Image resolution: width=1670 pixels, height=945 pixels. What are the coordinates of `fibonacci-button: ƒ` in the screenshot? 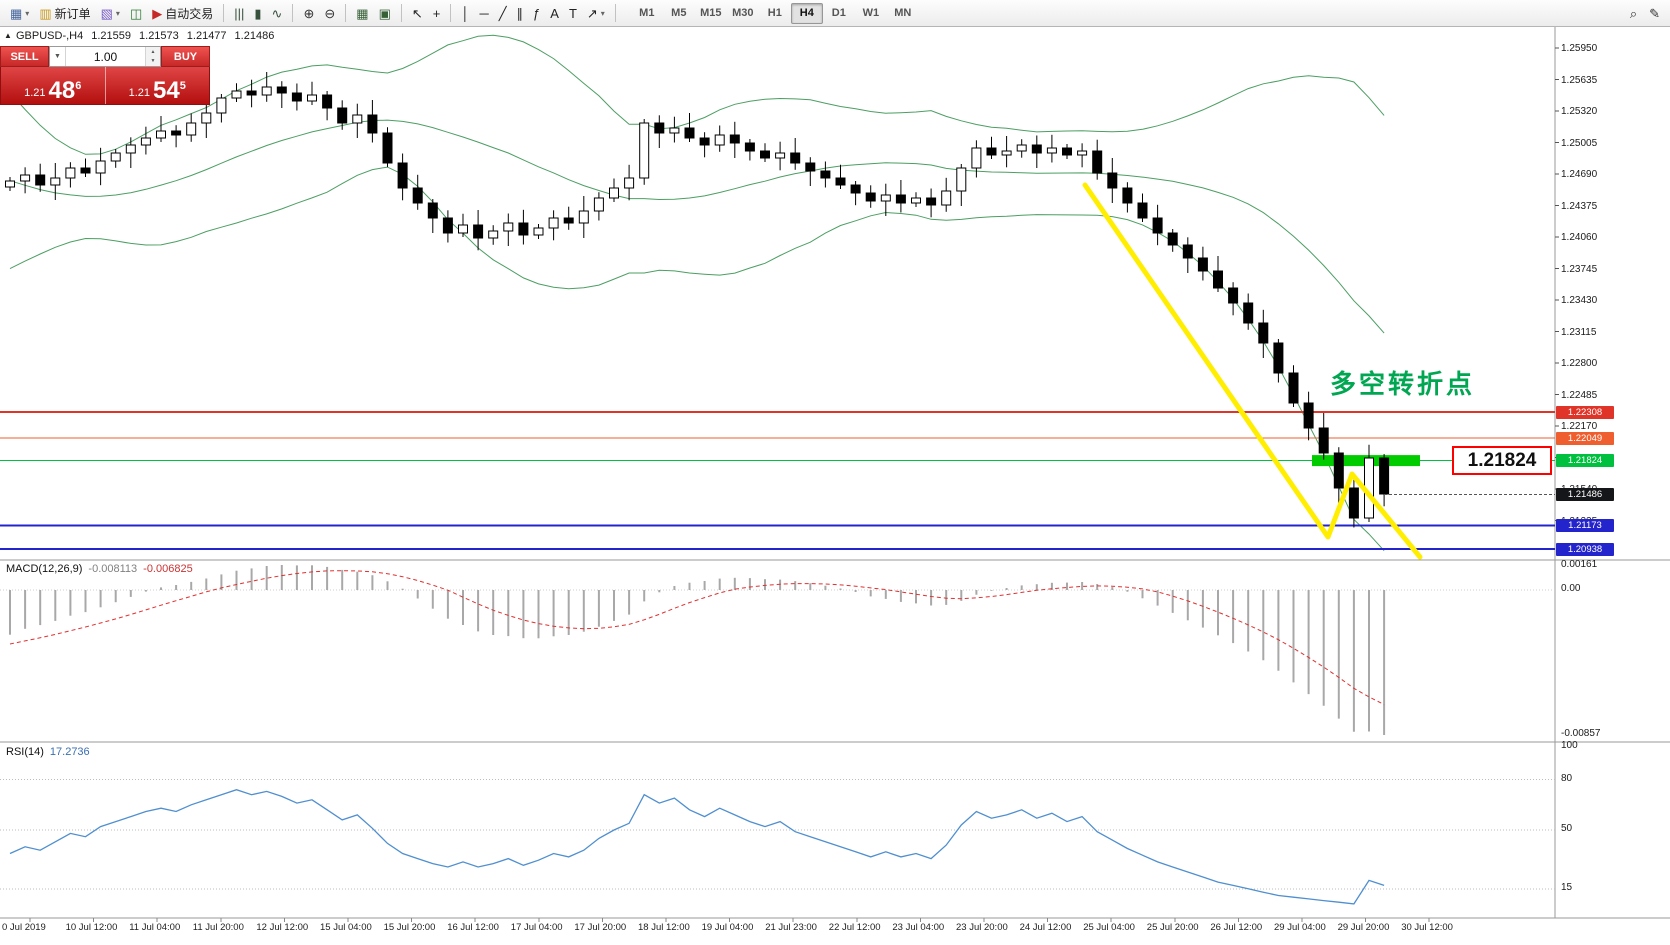 It's located at (536, 13).